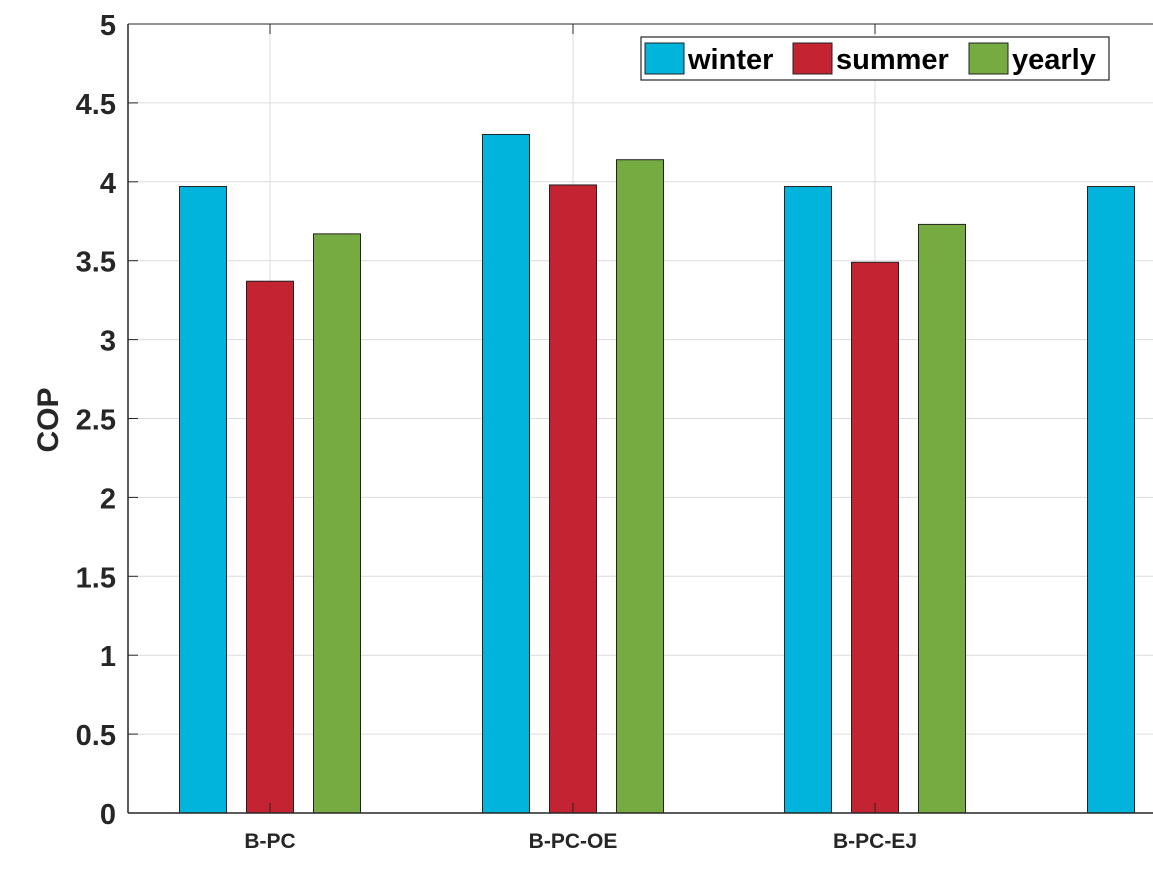 The width and height of the screenshot is (1153, 881). I want to click on y-tick-label: 1, so click(108, 657).